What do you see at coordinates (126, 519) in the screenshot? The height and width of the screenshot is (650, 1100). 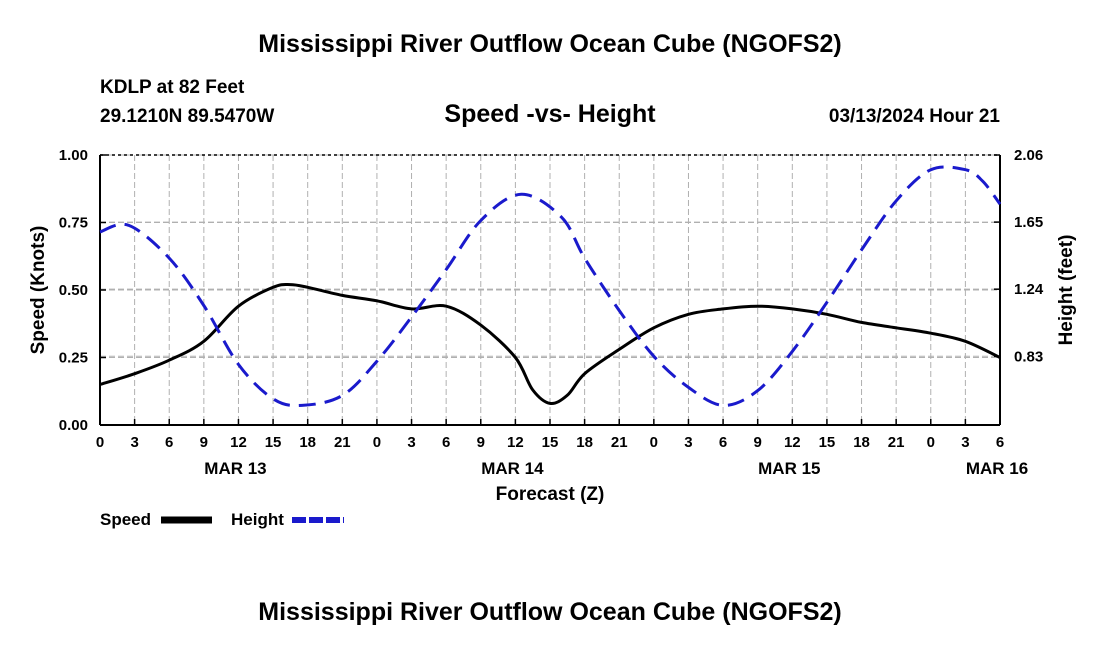 I see `legend-speed-label: Speed` at bounding box center [126, 519].